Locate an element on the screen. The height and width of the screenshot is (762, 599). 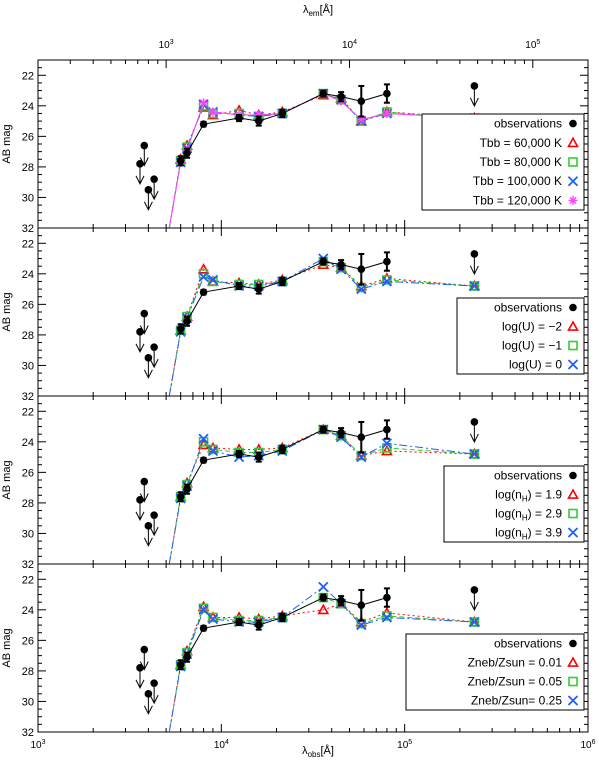
legend-label: log(U) = 0 is located at coordinates (535, 365).